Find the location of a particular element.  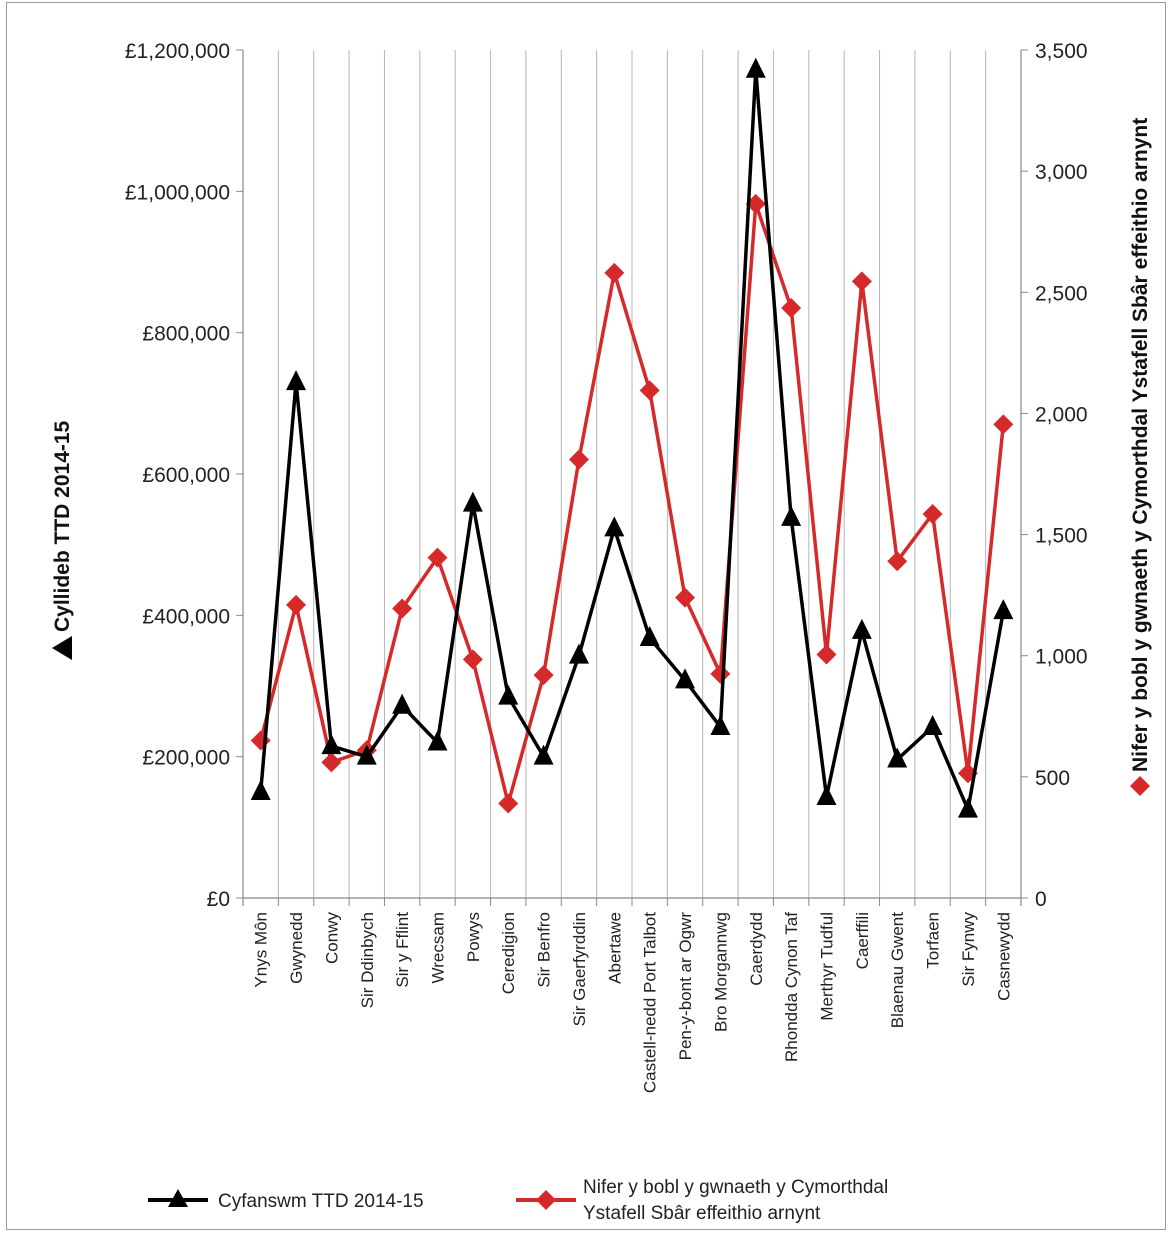

category-label: Sir Fynwy is located at coordinates (968, 949).